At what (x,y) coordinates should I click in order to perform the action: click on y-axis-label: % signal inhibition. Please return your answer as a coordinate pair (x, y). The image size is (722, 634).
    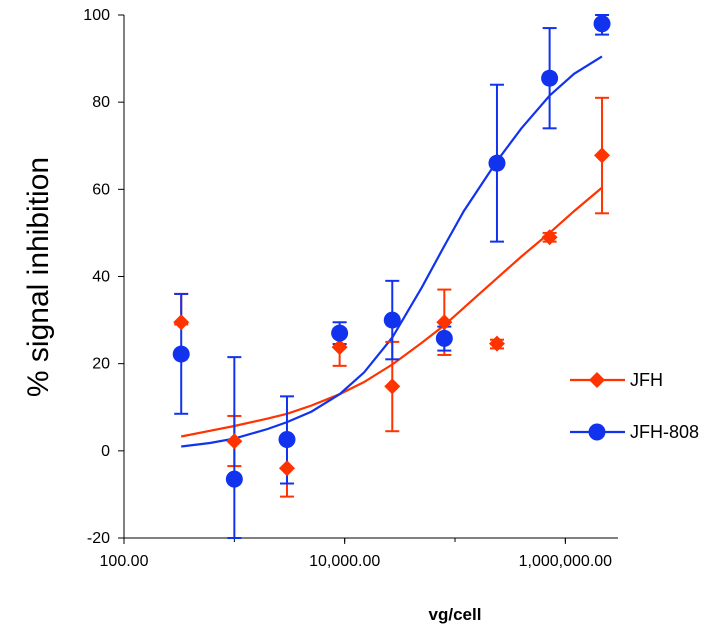
    Looking at the image, I should click on (38, 277).